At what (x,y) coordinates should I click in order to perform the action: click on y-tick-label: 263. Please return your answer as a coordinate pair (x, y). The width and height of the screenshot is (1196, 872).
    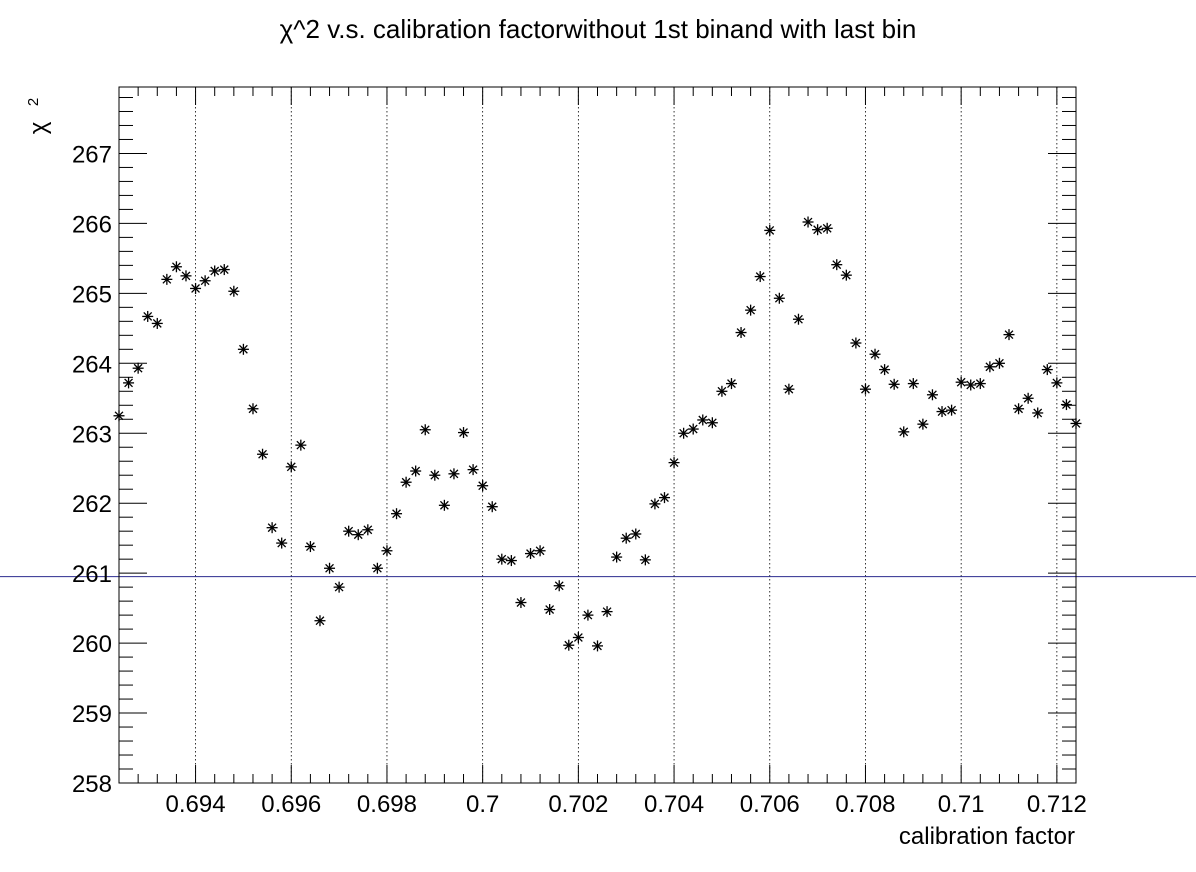
    Looking at the image, I should click on (92, 434).